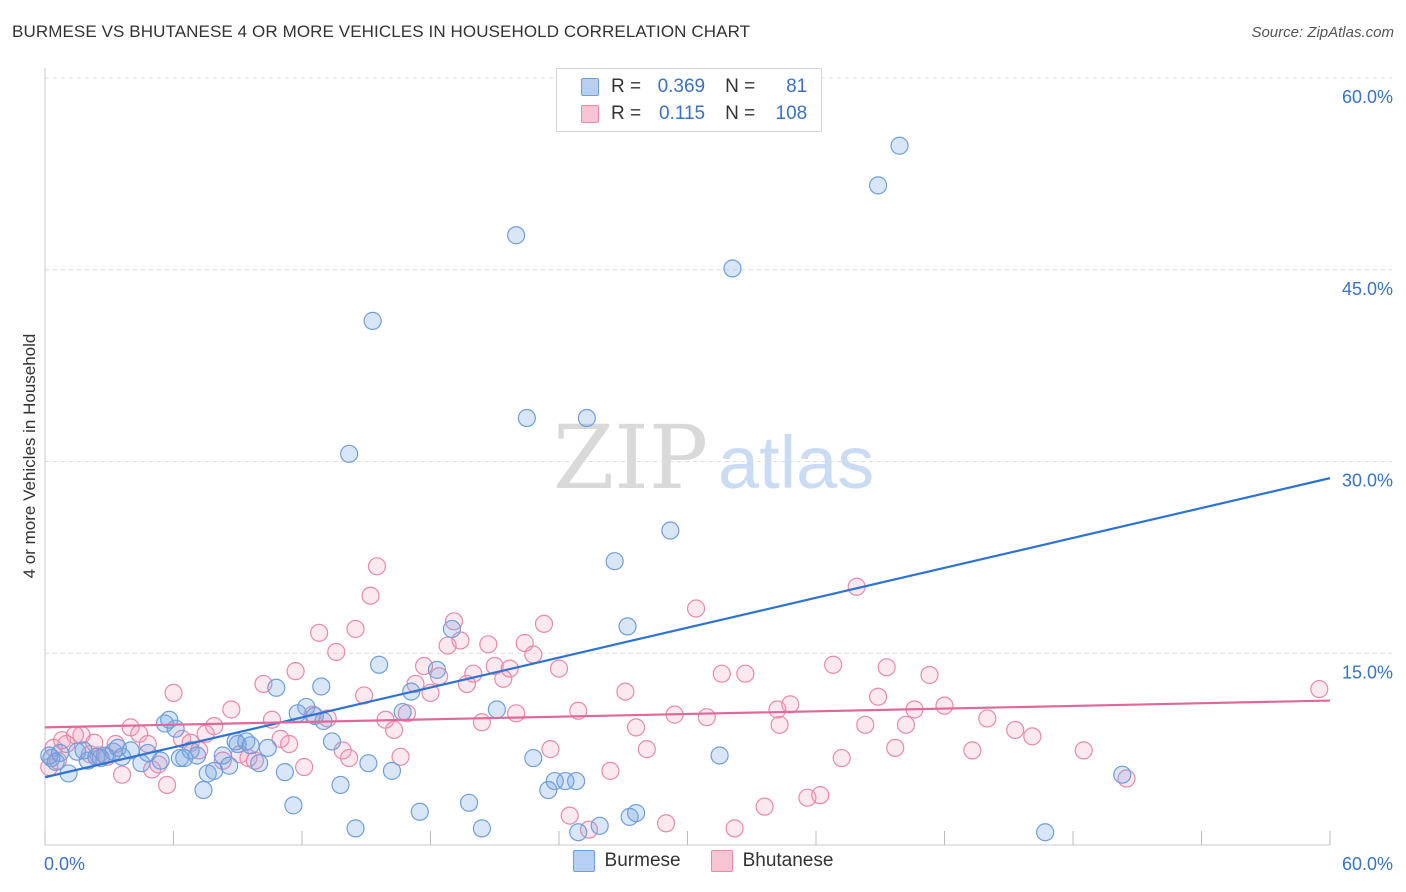 The width and height of the screenshot is (1406, 892). Describe the element at coordinates (1367, 289) in the screenshot. I see `y-tick-label: 45.0%` at that location.